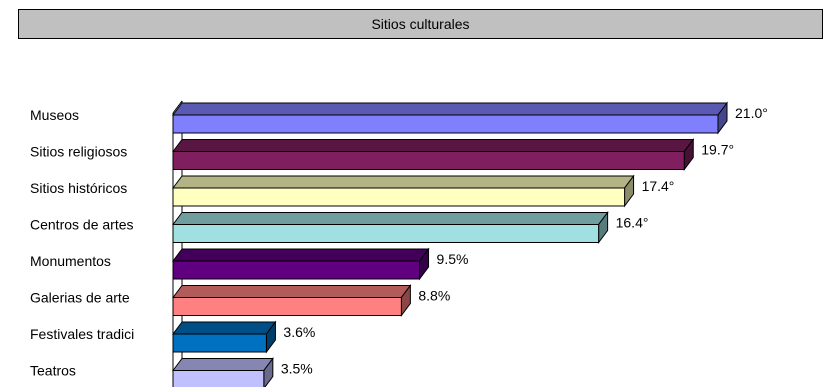 Image resolution: width=825 pixels, height=387 pixels. What do you see at coordinates (80, 298) in the screenshot?
I see `category-label: Galerias de arte` at bounding box center [80, 298].